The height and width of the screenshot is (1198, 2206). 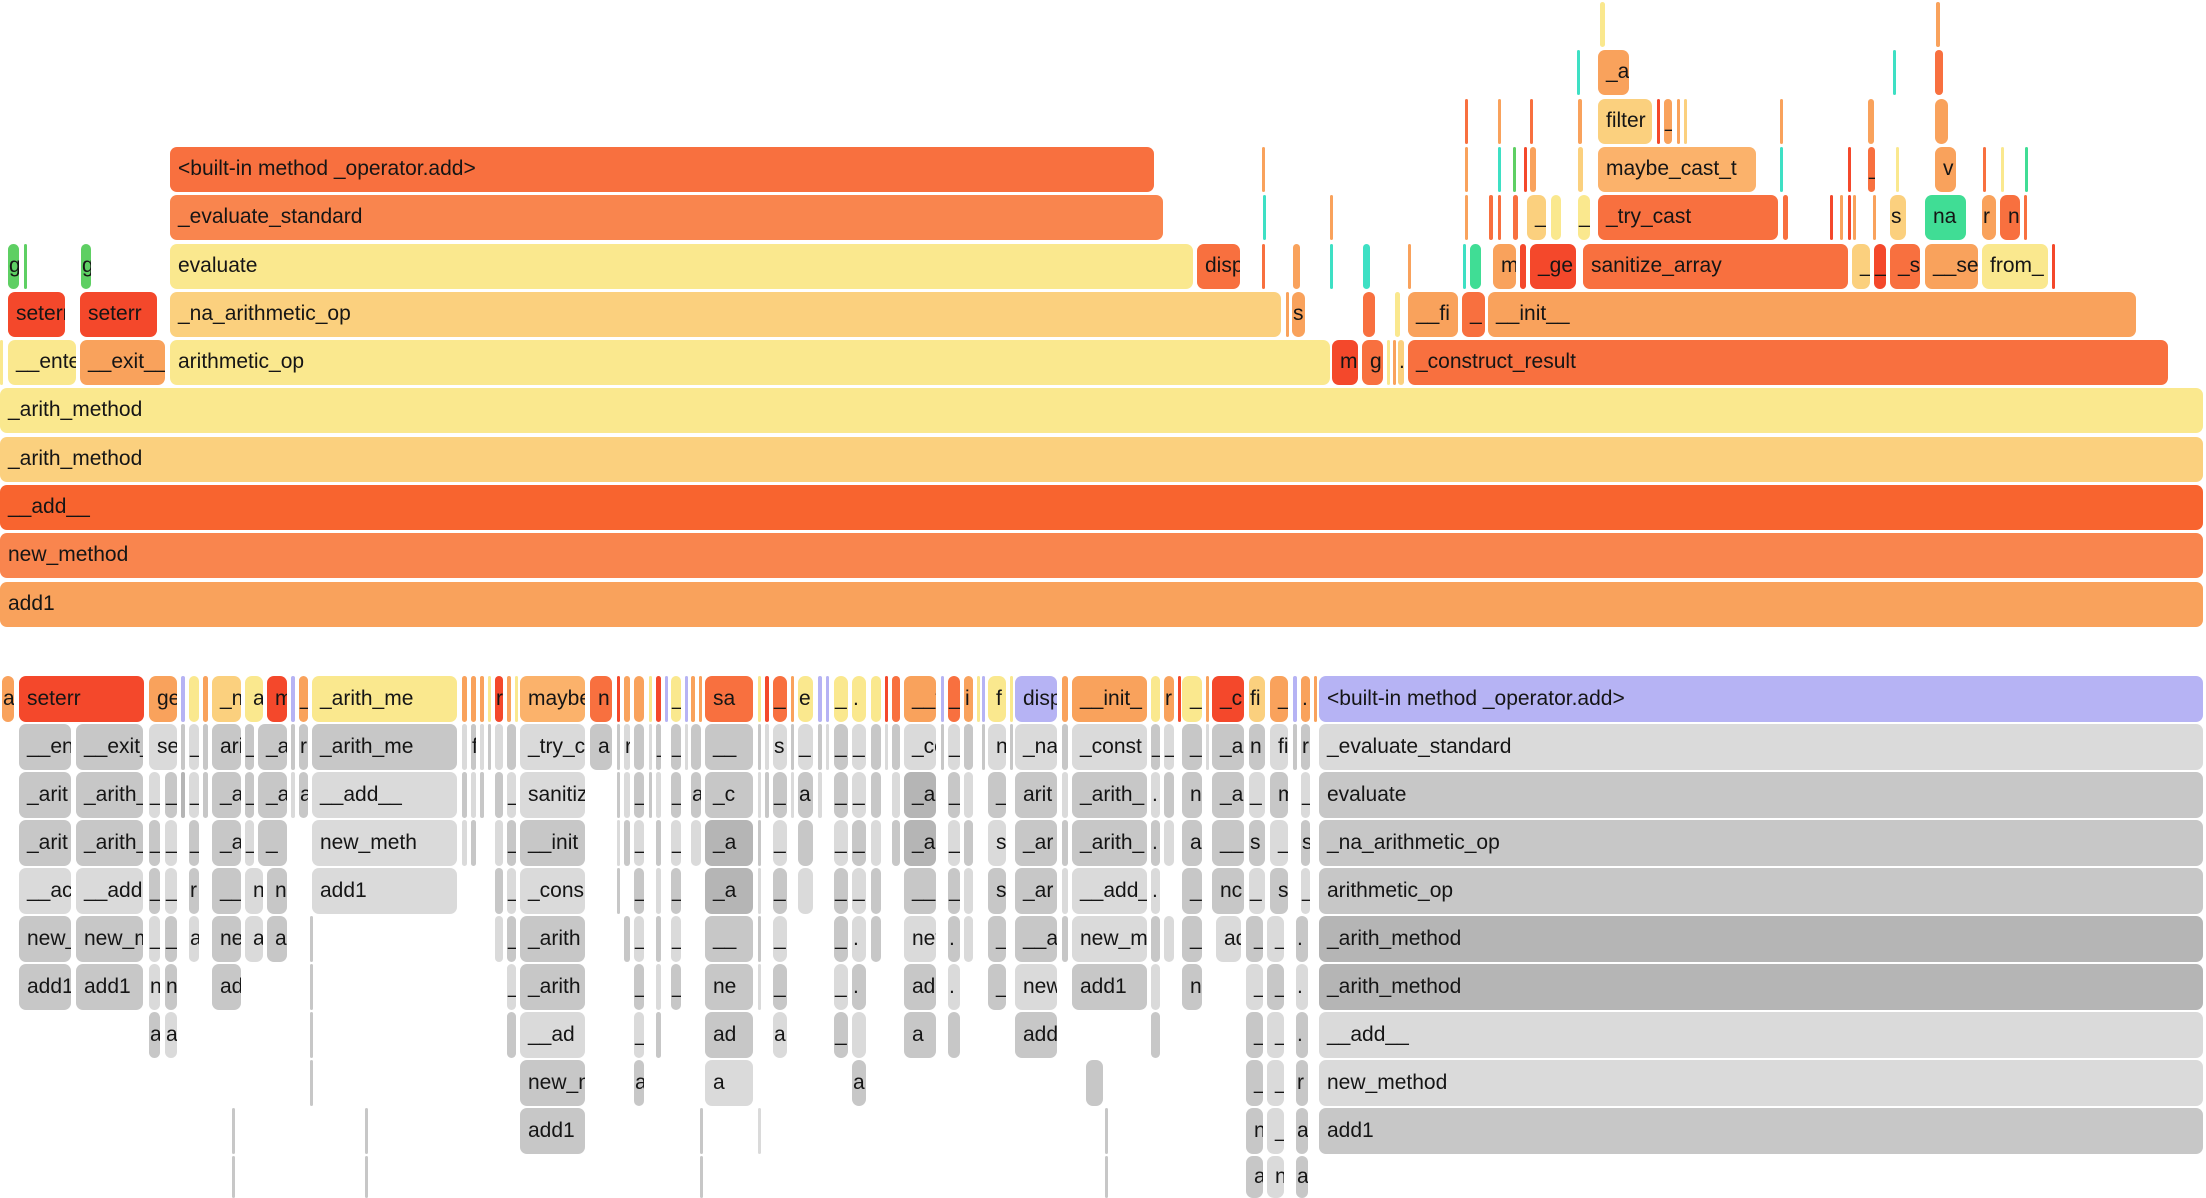 I want to click on caller-frame-bar: new_, so click(x=45, y=939).